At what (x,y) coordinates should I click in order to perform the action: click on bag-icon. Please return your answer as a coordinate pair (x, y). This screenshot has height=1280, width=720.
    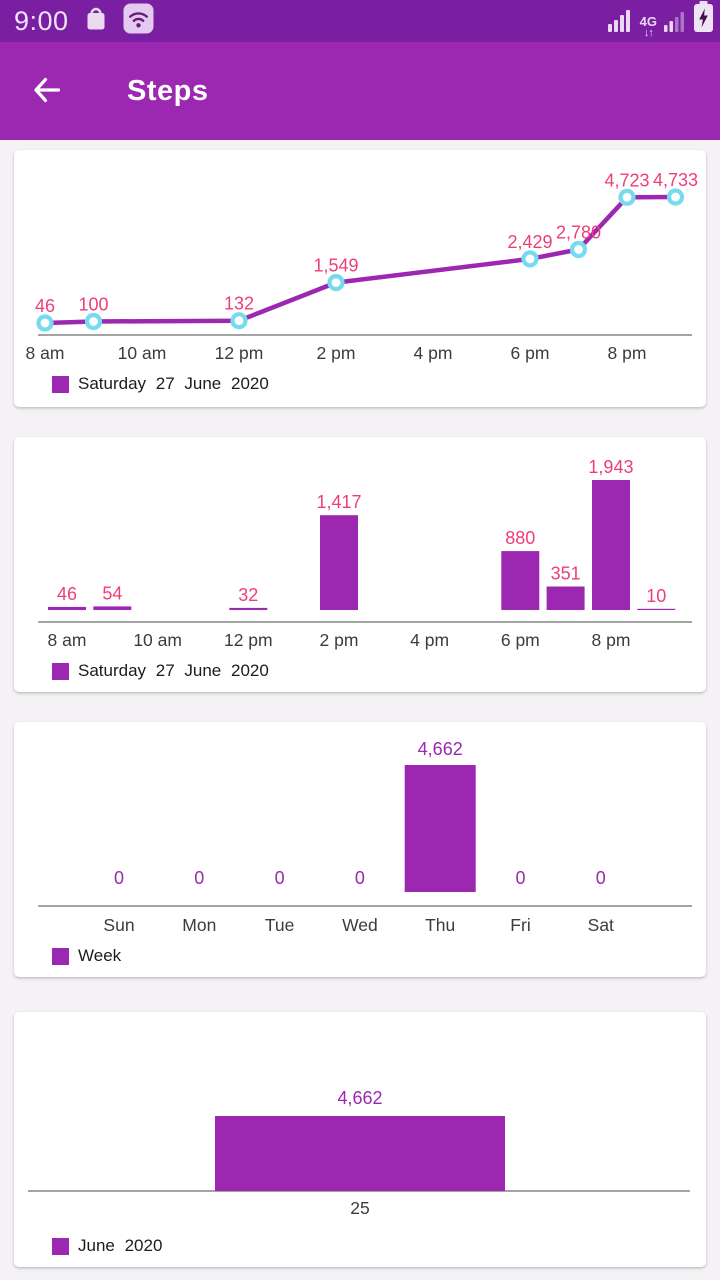
    Looking at the image, I should click on (96, 21).